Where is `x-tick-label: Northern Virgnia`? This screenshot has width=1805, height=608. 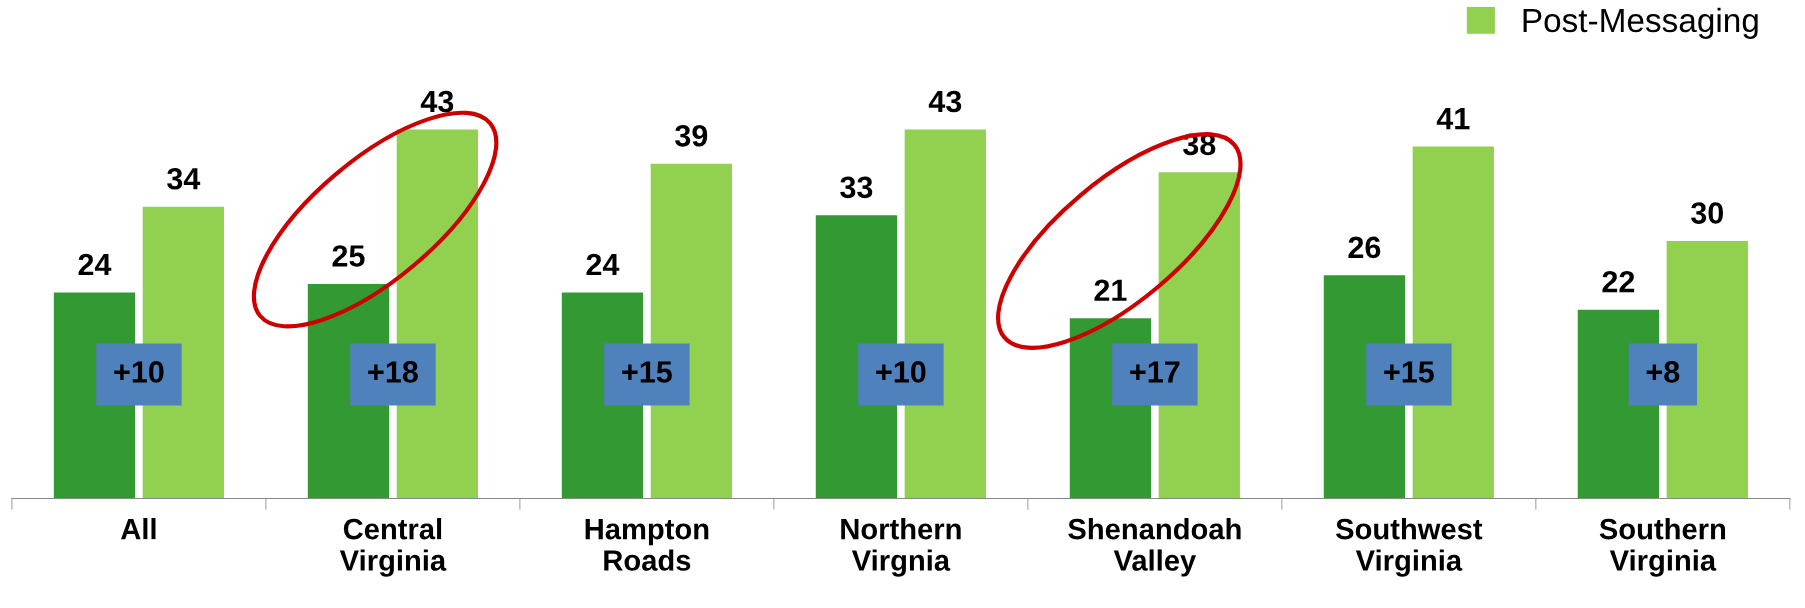 x-tick-label: Northern Virgnia is located at coordinates (901, 547).